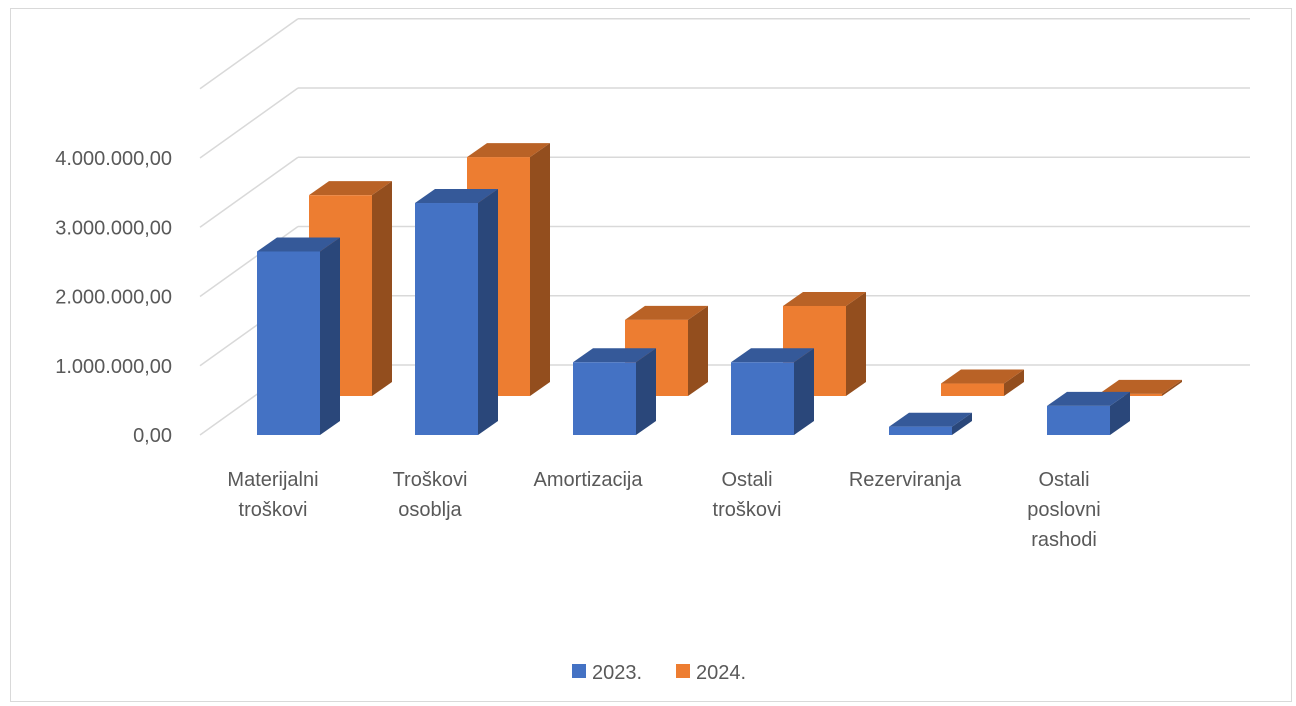 The image size is (1296, 706). Describe the element at coordinates (659, 673) in the screenshot. I see `legend: 2023. 2024.` at that location.